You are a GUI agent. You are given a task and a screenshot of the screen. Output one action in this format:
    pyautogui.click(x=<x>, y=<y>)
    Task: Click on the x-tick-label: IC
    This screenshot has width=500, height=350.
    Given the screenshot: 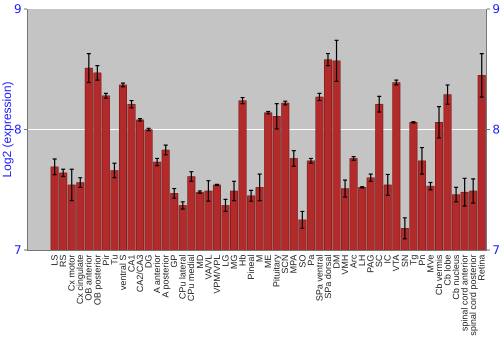 What is the action you would take?
    pyautogui.click(x=387, y=259)
    